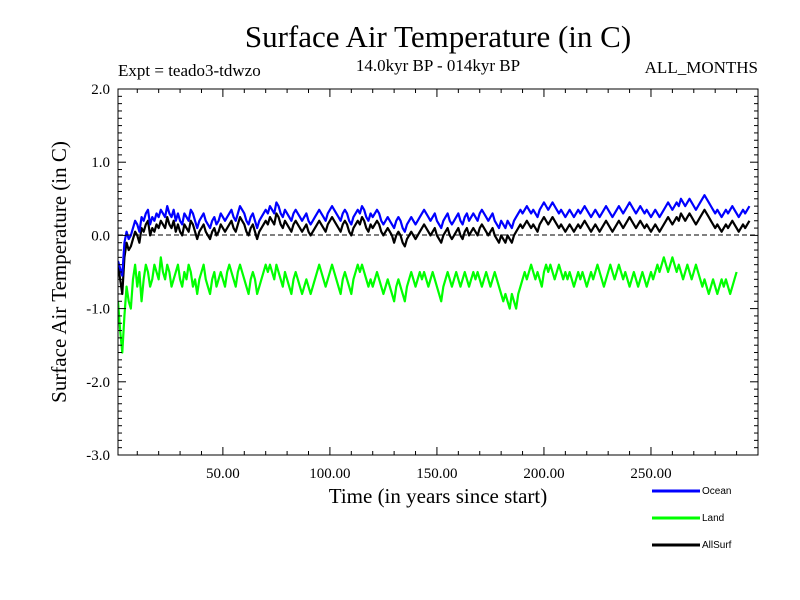  I want to click on legend-label-land: Land, so click(713, 518).